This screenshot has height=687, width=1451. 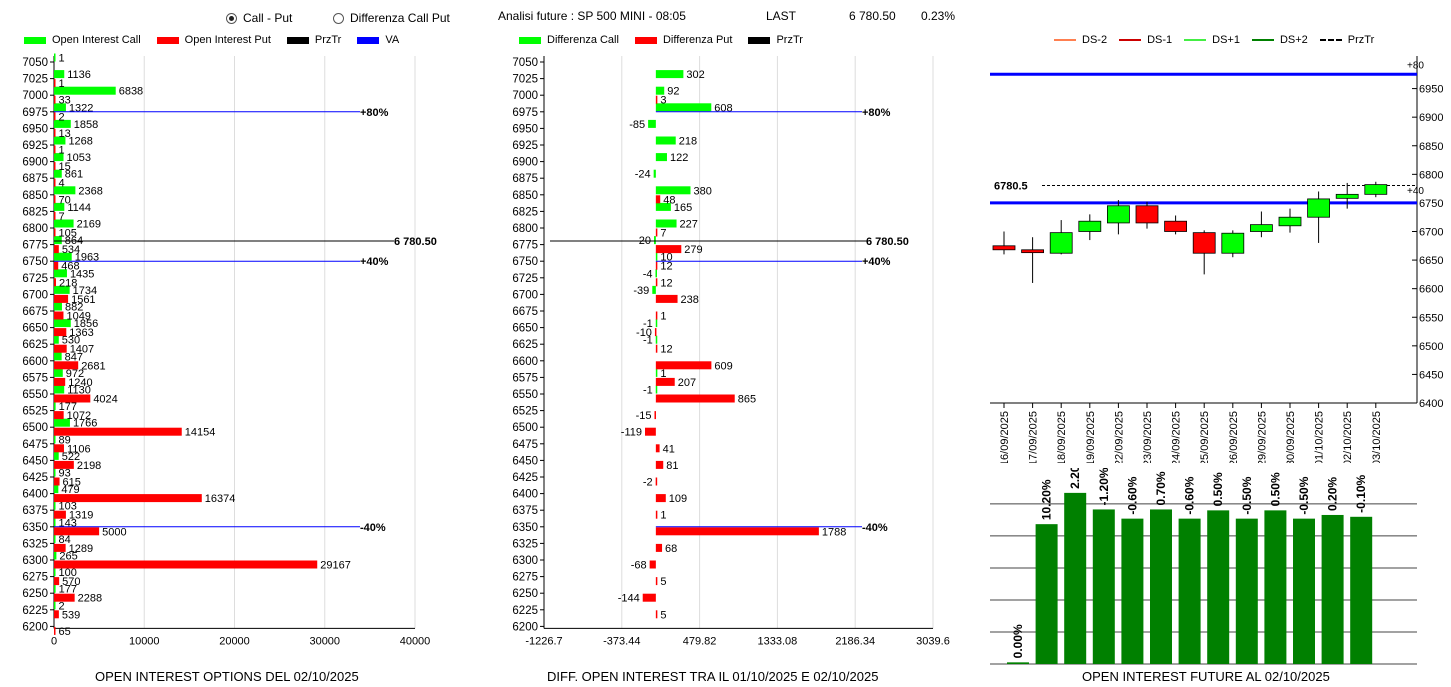 I want to click on caption-oi-options: OPEN INTEREST OPTIONS DEL 02/10/2025, so click(x=227, y=676).